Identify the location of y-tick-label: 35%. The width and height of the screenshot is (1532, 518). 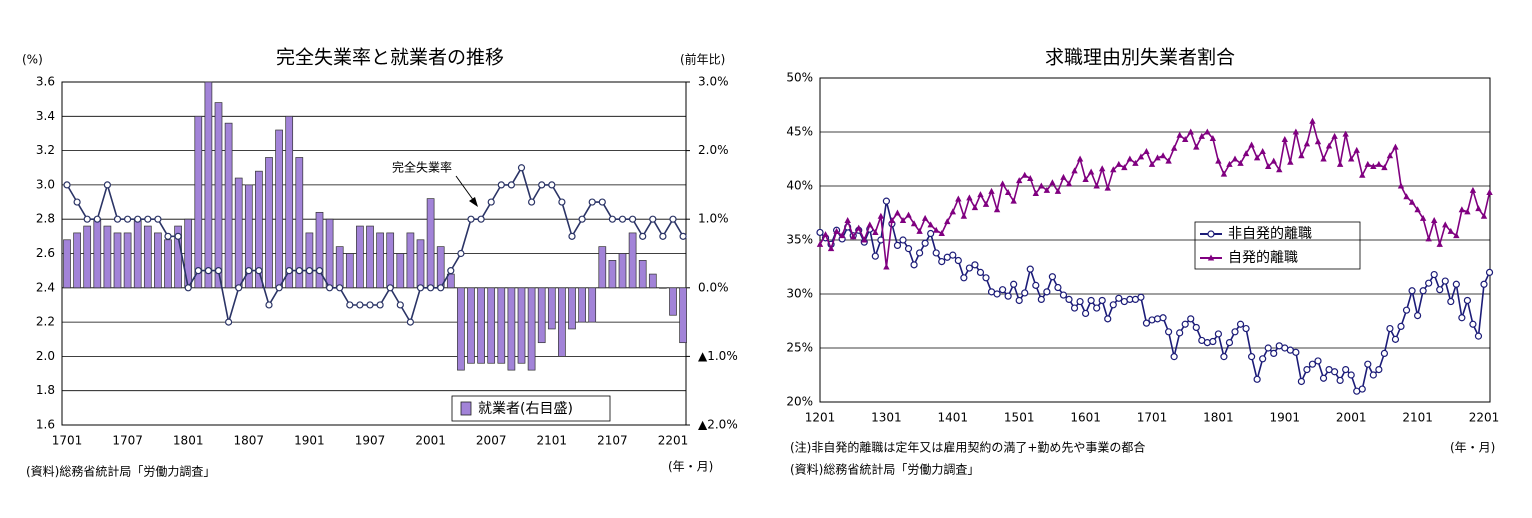
(799, 240).